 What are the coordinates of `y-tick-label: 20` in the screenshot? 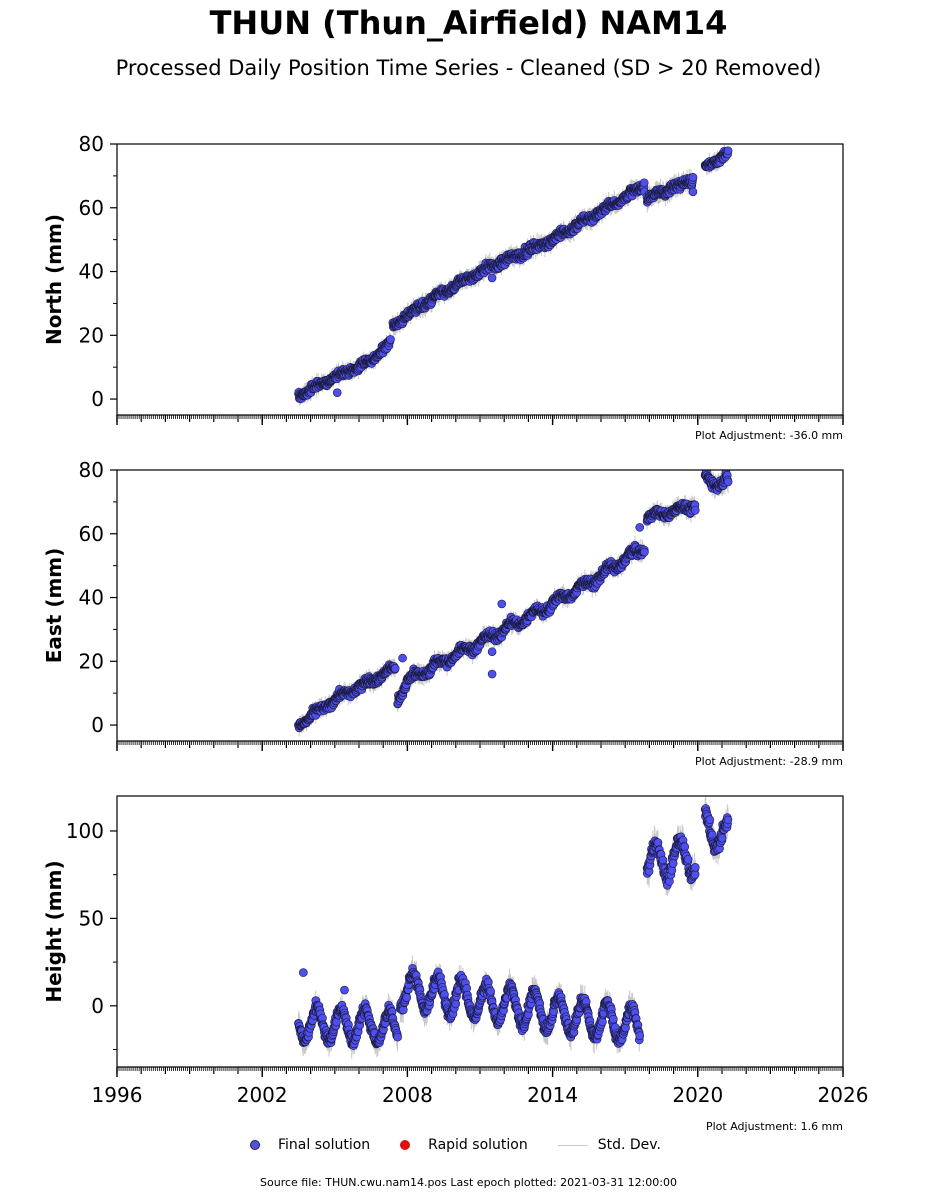 It's located at (91, 335).